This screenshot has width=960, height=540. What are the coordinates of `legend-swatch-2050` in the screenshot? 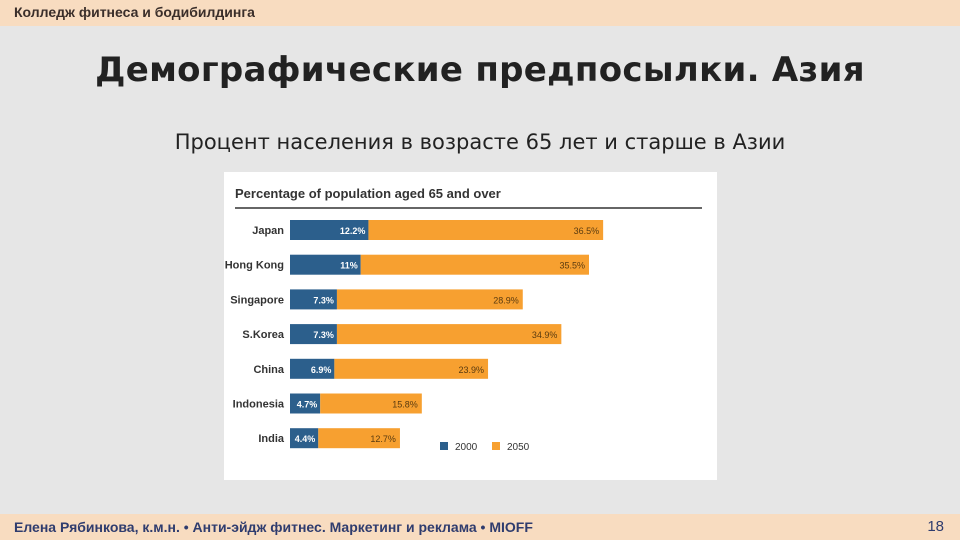 It's located at (496, 446).